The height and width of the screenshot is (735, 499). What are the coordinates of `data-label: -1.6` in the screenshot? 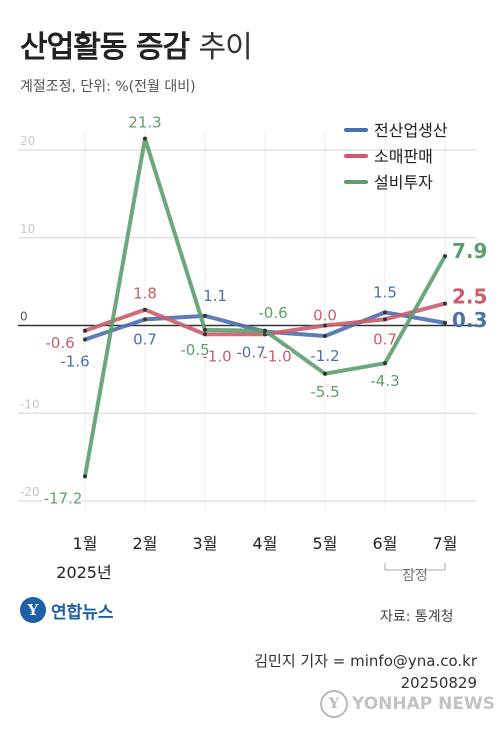 It's located at (74, 362).